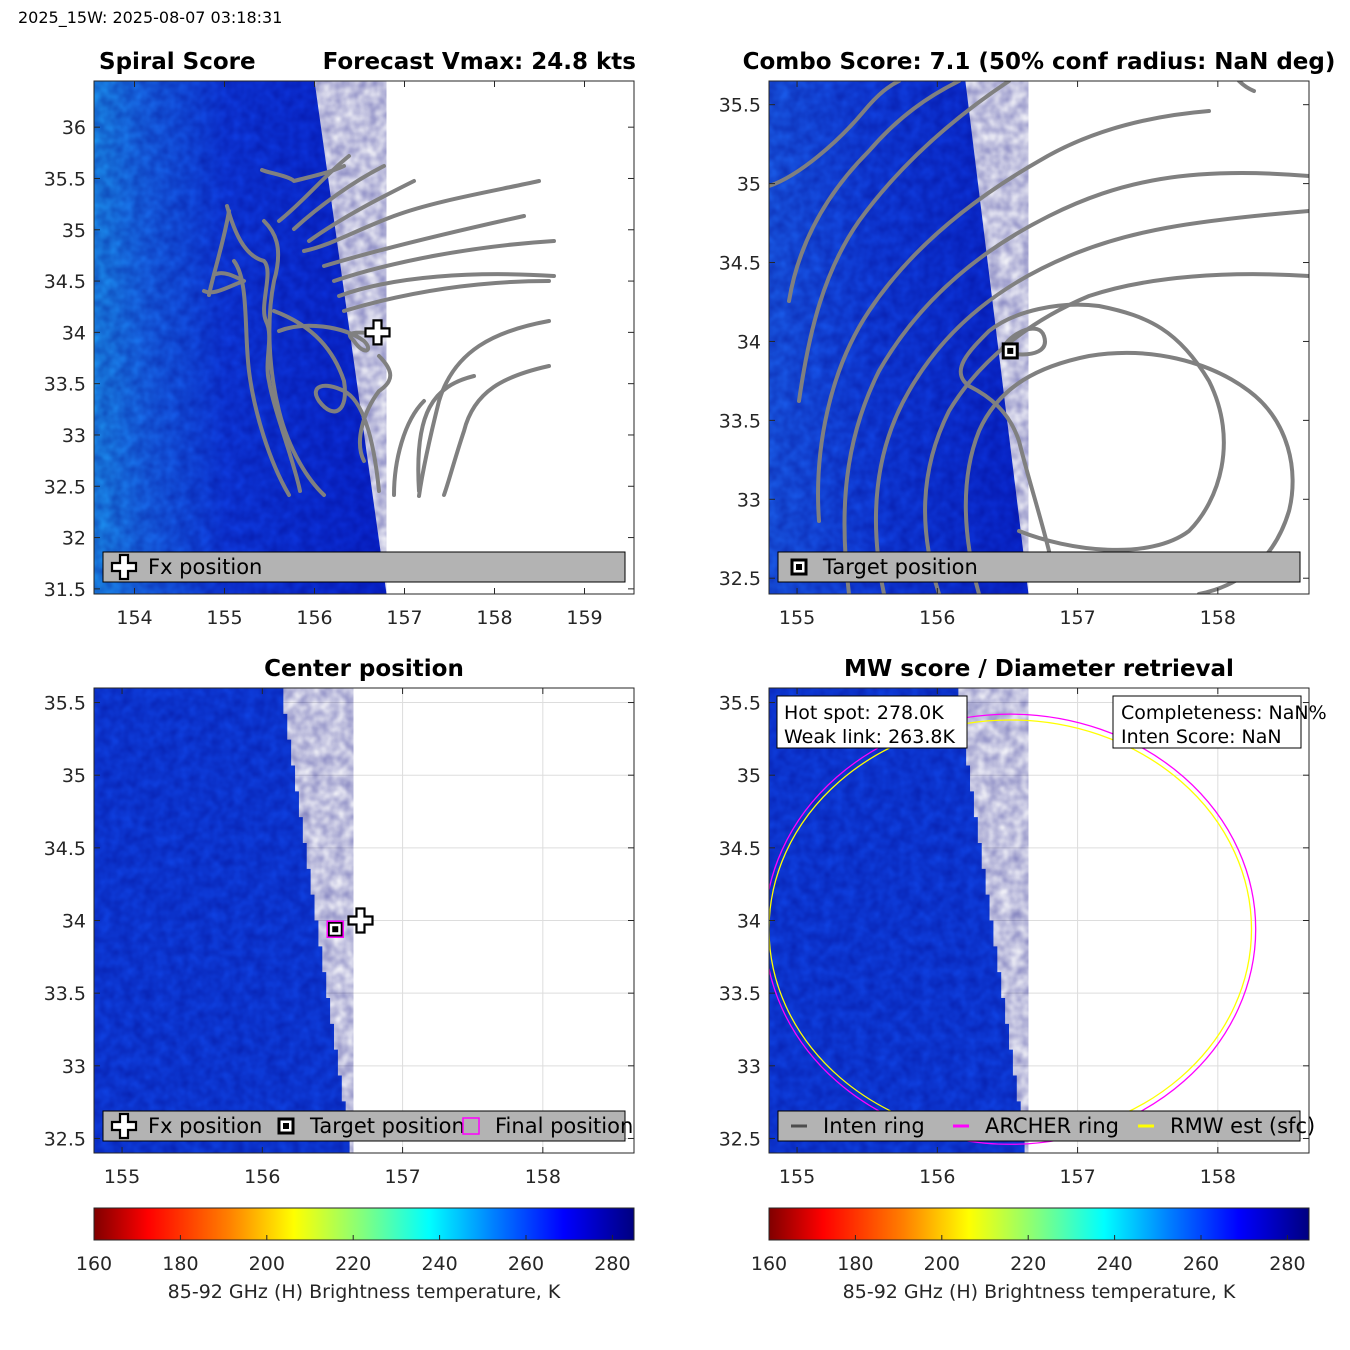 The height and width of the screenshot is (1350, 1350). Describe the element at coordinates (869, 737) in the screenshot. I see `info-left-line: Weak link: 263.8K` at that location.